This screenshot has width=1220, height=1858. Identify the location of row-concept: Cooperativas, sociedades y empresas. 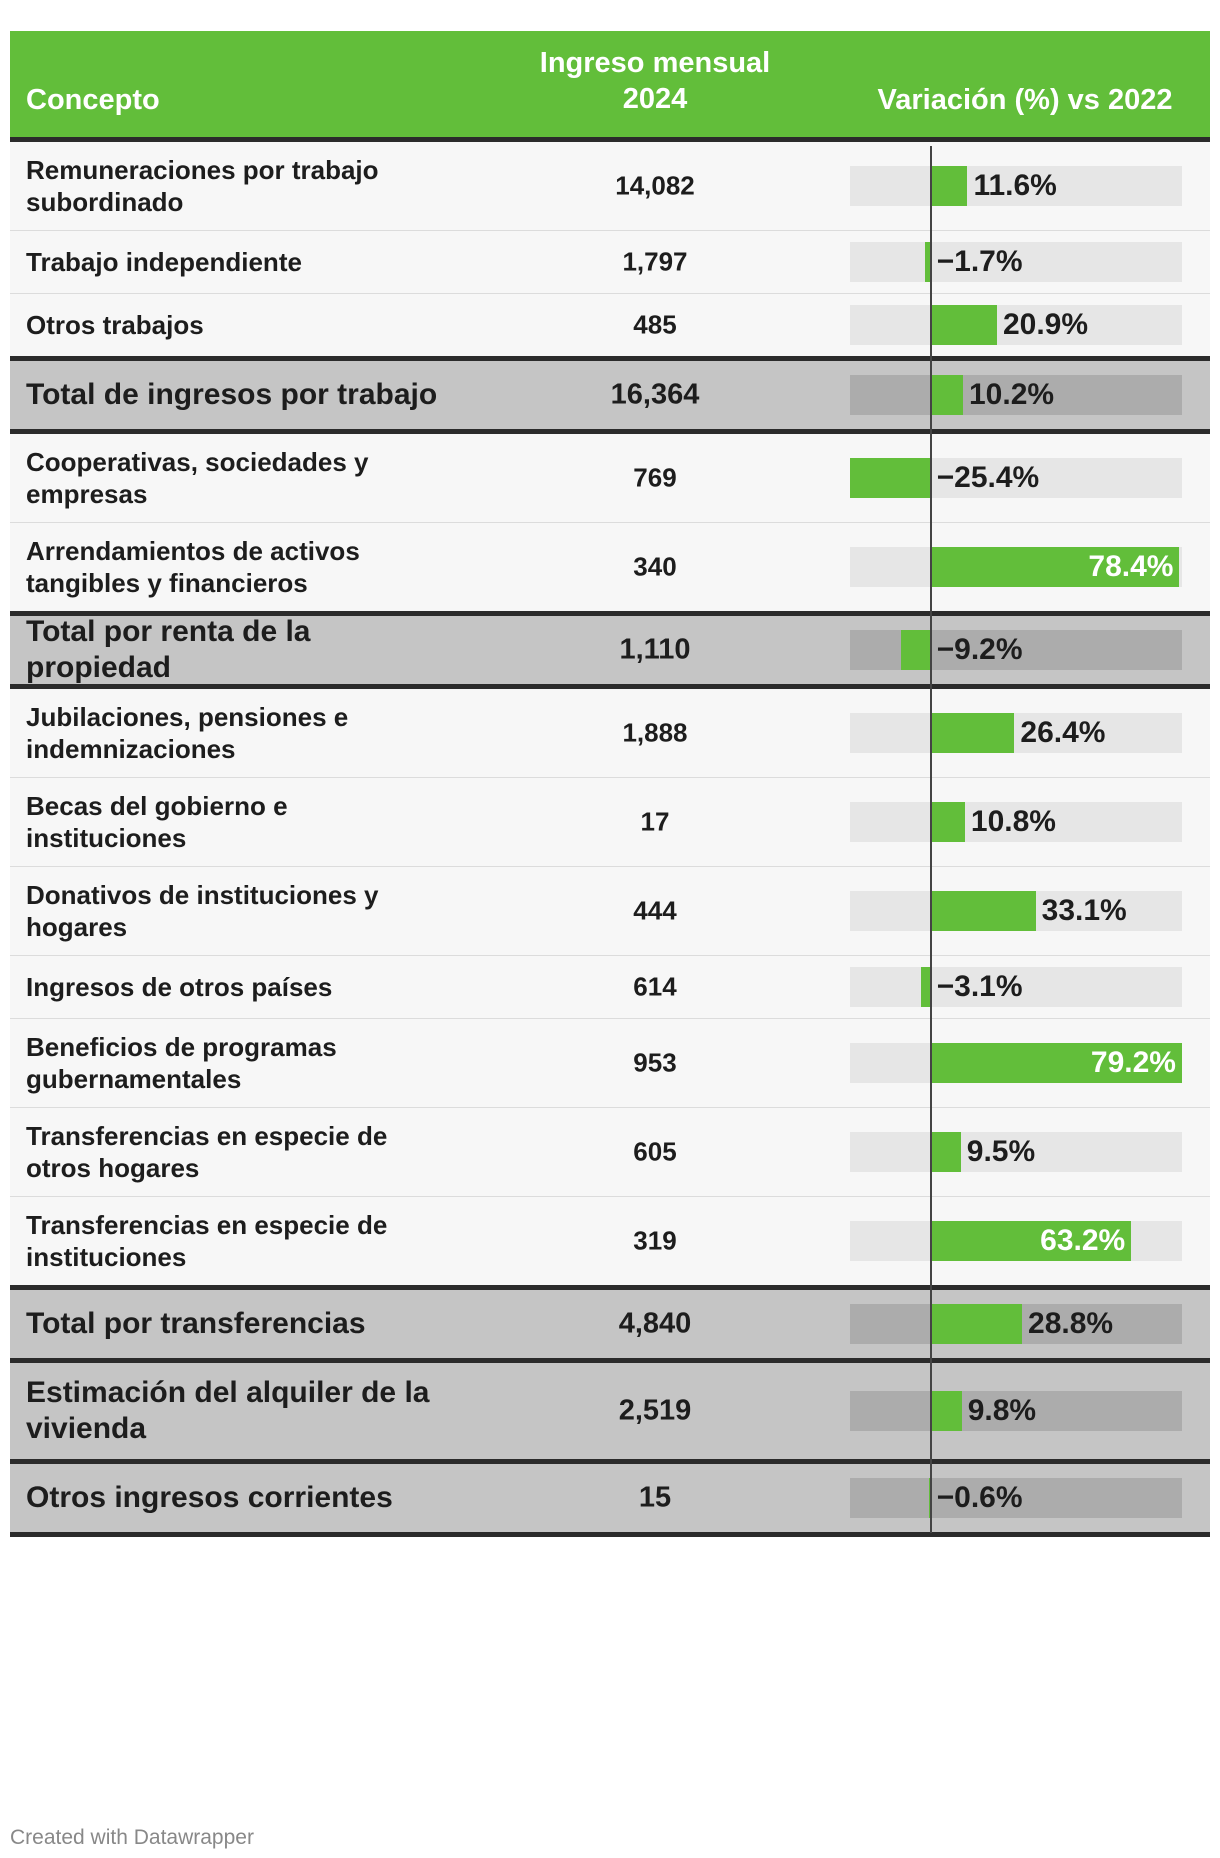
(197, 478).